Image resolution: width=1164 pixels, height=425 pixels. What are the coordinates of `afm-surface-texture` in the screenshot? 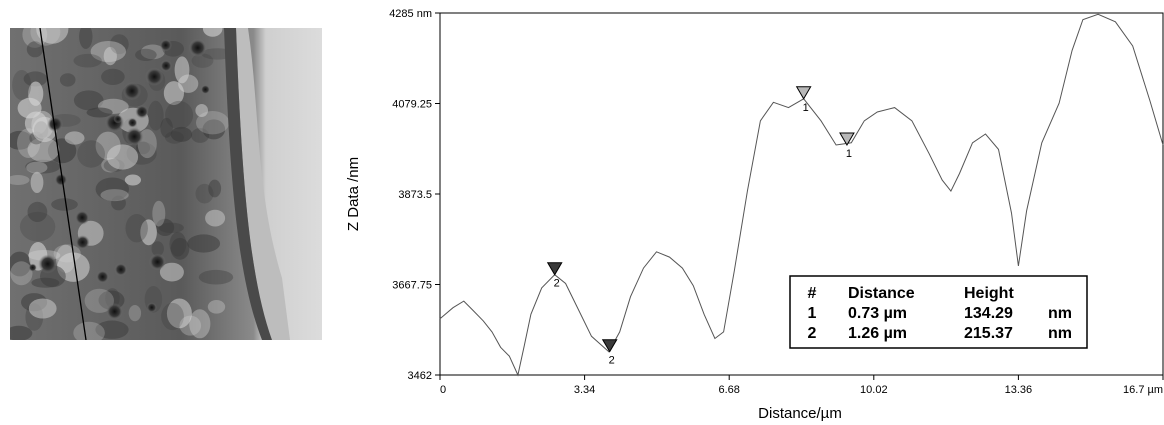 It's located at (122, 184).